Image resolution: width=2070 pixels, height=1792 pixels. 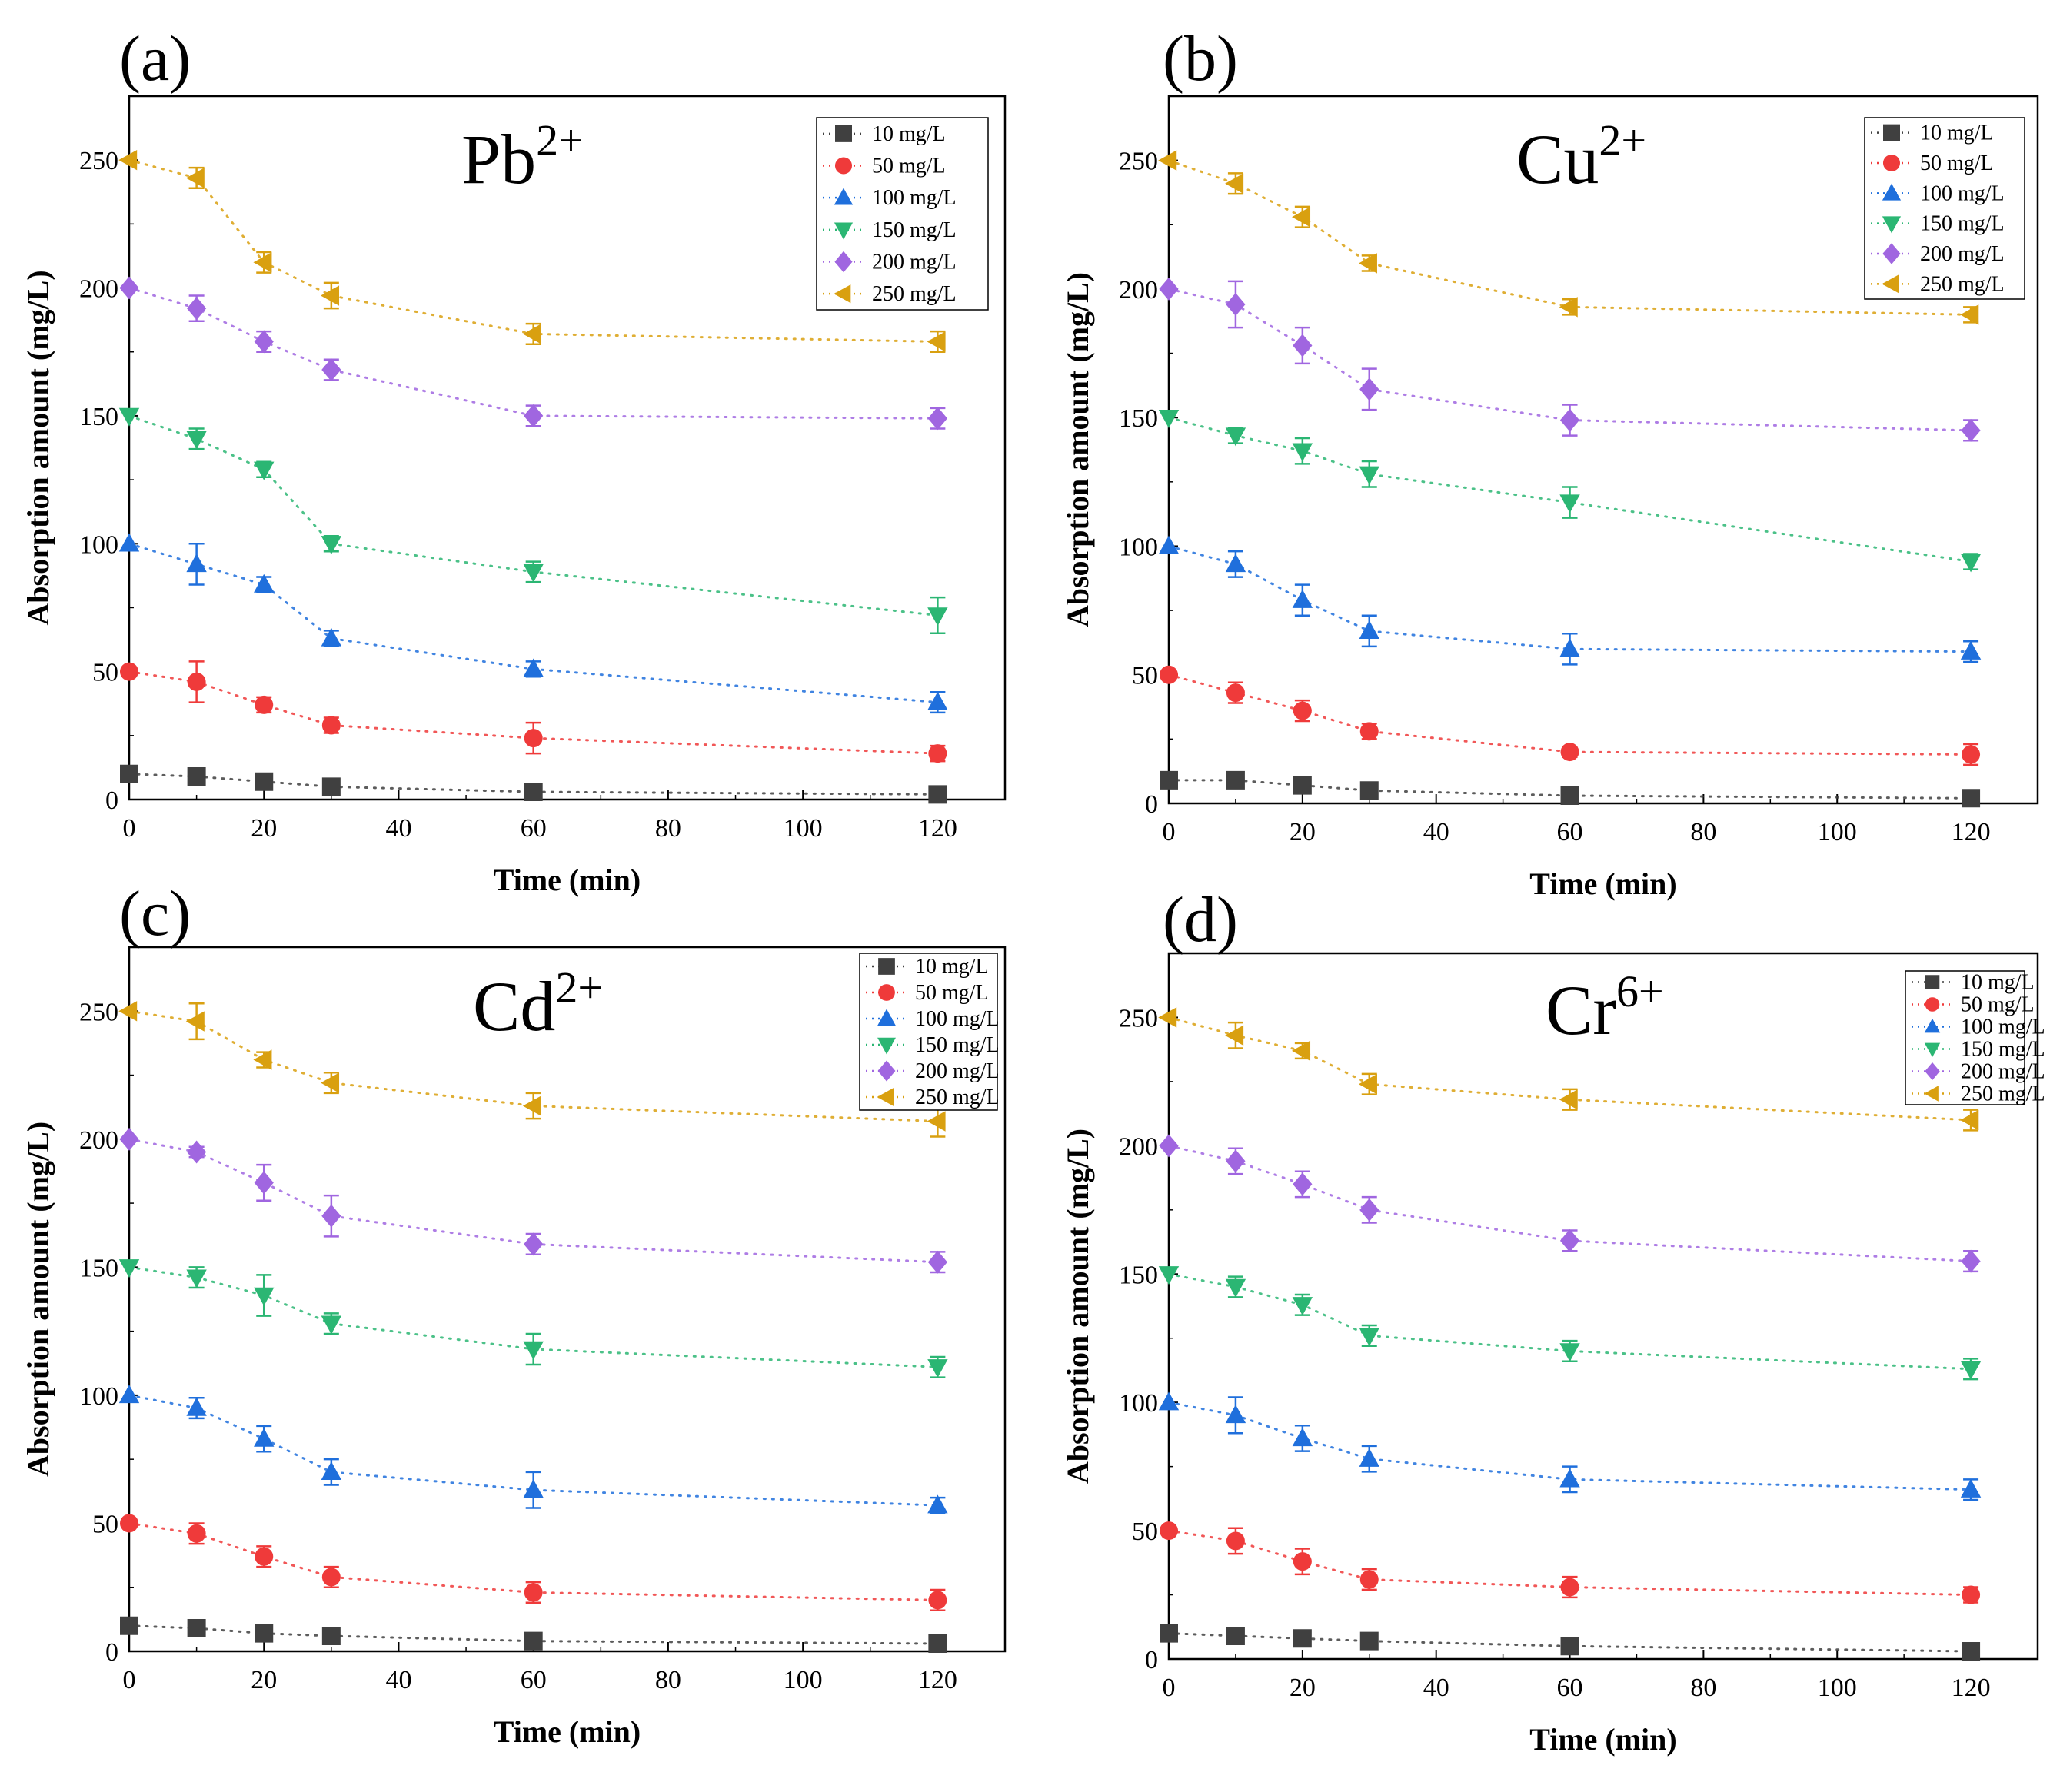 I want to click on x-tick-label: 80, so click(x=668, y=1680).